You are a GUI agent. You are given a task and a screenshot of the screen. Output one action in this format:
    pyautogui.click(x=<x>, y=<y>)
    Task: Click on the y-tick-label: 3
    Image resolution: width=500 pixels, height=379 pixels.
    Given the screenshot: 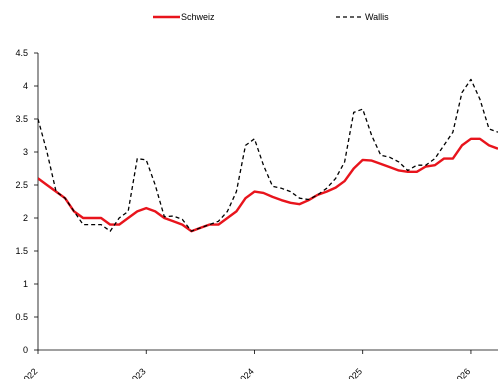 What is the action you would take?
    pyautogui.click(x=25, y=152)
    